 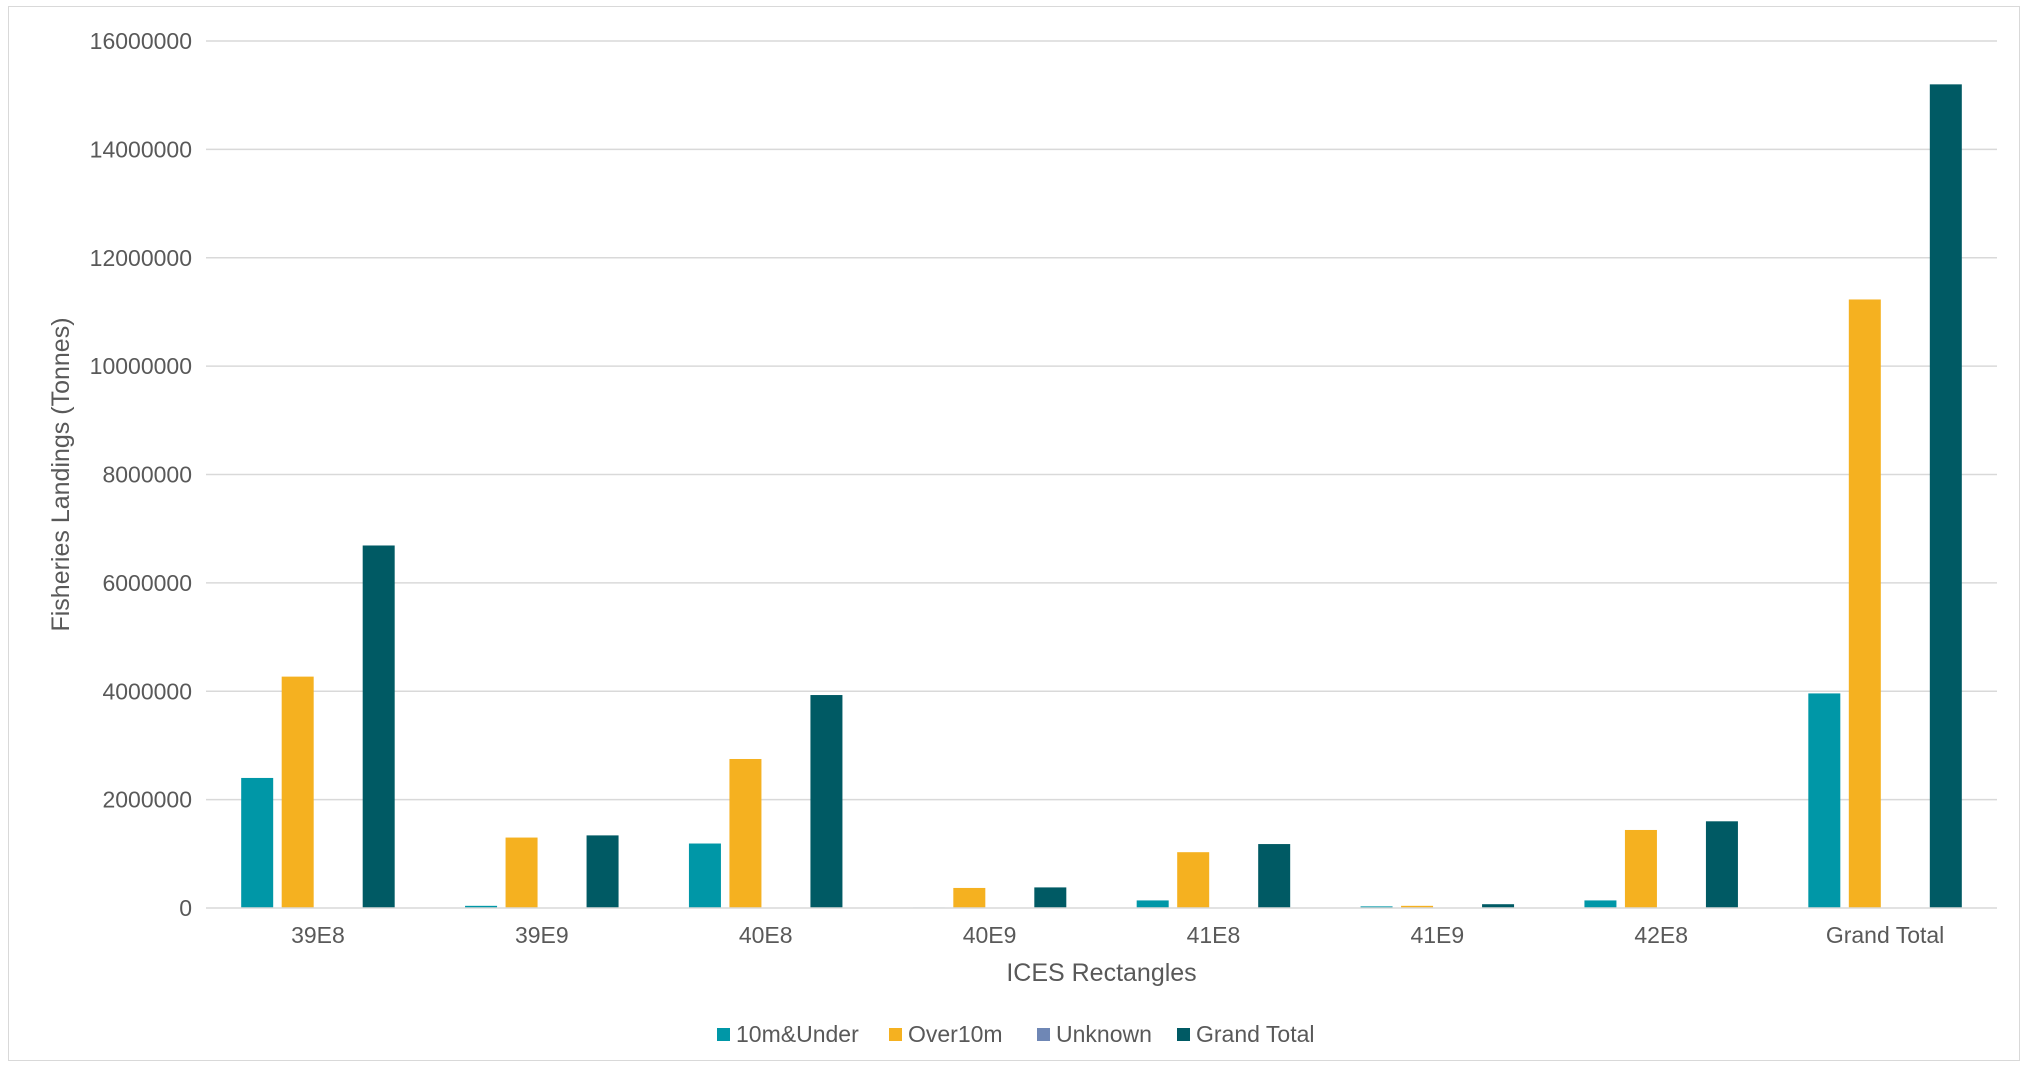 What do you see at coordinates (141, 366) in the screenshot?
I see `y-tick-label: 10000000` at bounding box center [141, 366].